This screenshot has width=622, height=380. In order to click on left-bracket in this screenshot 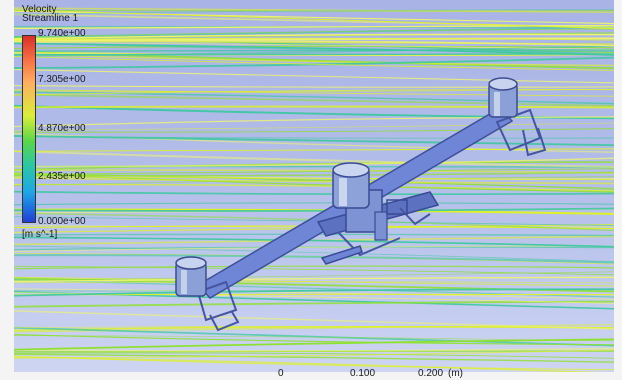, I will do `click(217, 301)`.